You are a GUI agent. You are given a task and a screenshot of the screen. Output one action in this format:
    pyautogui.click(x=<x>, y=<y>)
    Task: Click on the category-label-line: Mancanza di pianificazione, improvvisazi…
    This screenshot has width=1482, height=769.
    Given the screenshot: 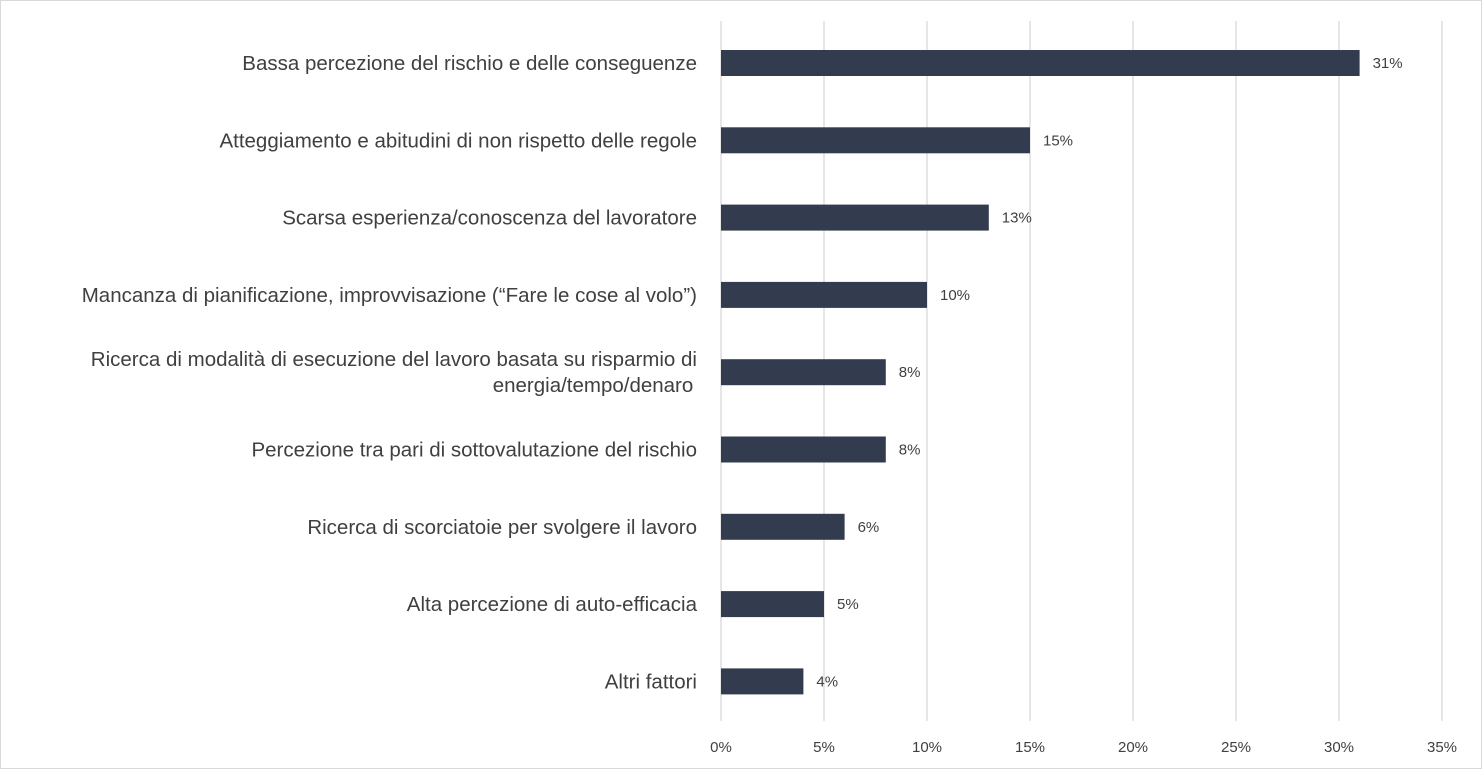 What is the action you would take?
    pyautogui.click(x=389, y=295)
    